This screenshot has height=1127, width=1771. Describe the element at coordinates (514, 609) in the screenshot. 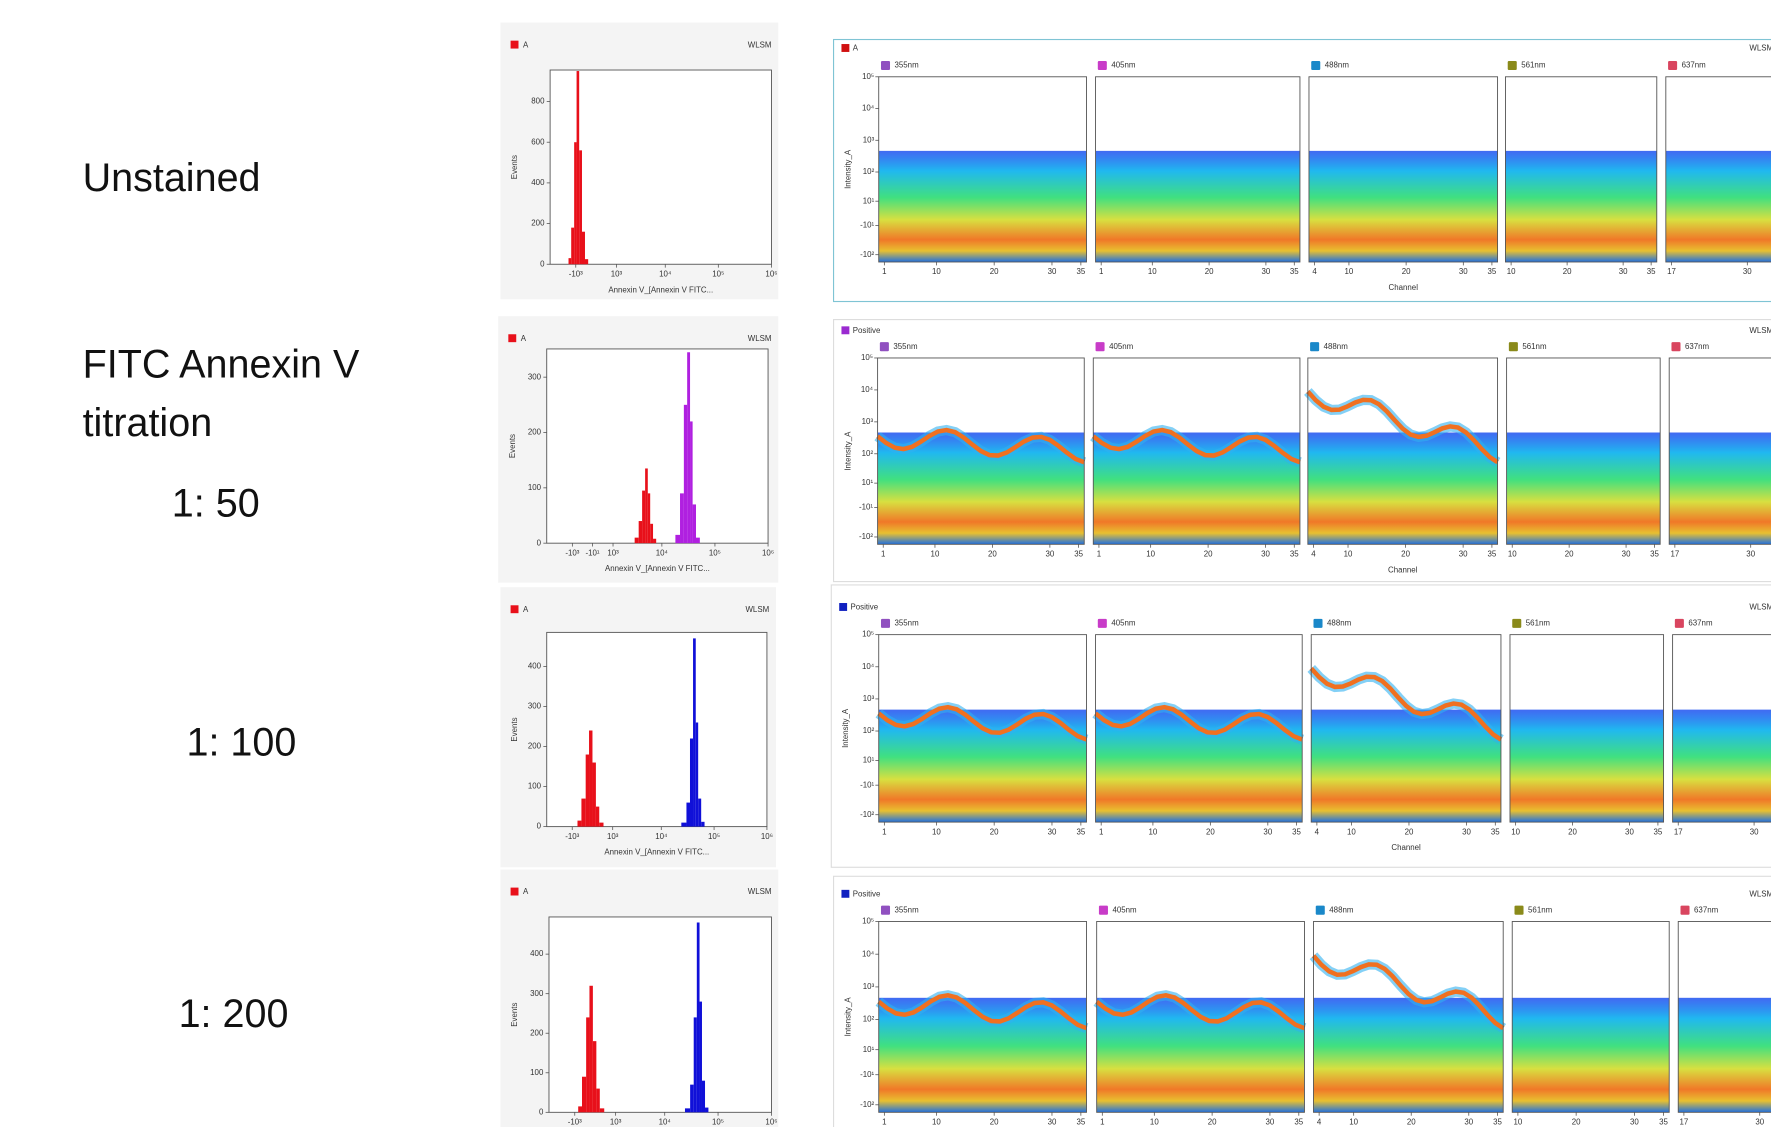

I see `legend-swatch` at that location.